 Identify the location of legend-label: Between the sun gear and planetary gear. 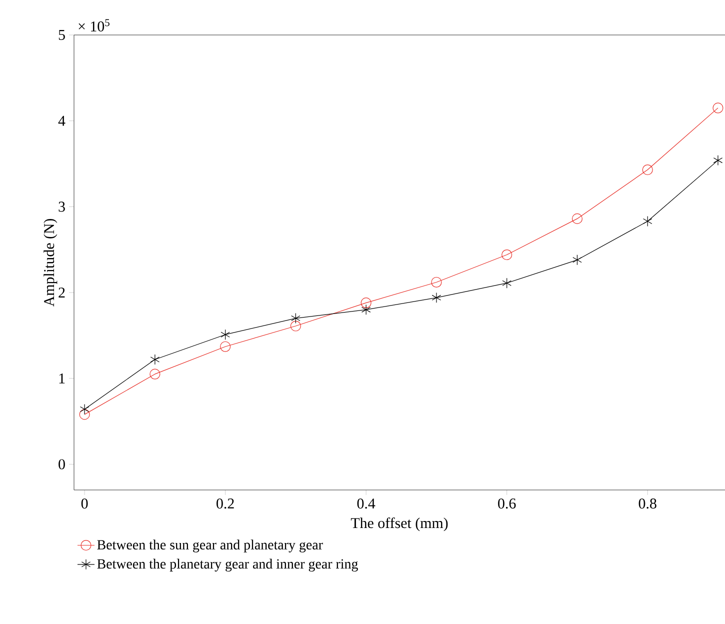
(210, 546).